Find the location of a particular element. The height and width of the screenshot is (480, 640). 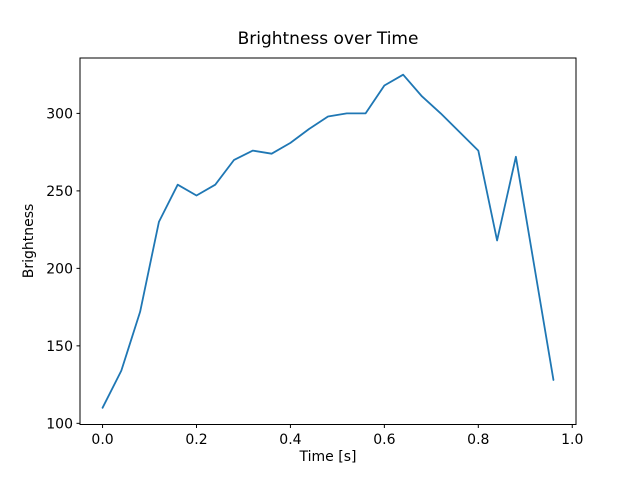

x-tick-label: 0.4 is located at coordinates (290, 440).